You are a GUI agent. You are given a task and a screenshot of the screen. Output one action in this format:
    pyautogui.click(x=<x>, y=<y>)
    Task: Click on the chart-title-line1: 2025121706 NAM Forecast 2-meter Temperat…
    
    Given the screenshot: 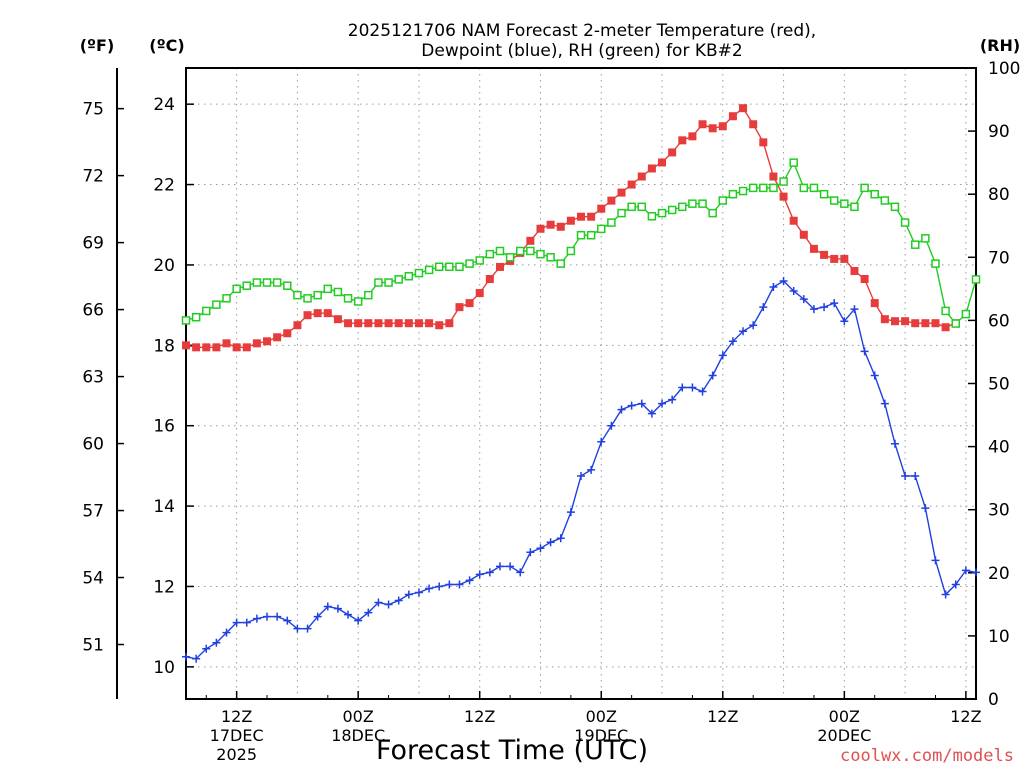 What is the action you would take?
    pyautogui.click(x=582, y=31)
    